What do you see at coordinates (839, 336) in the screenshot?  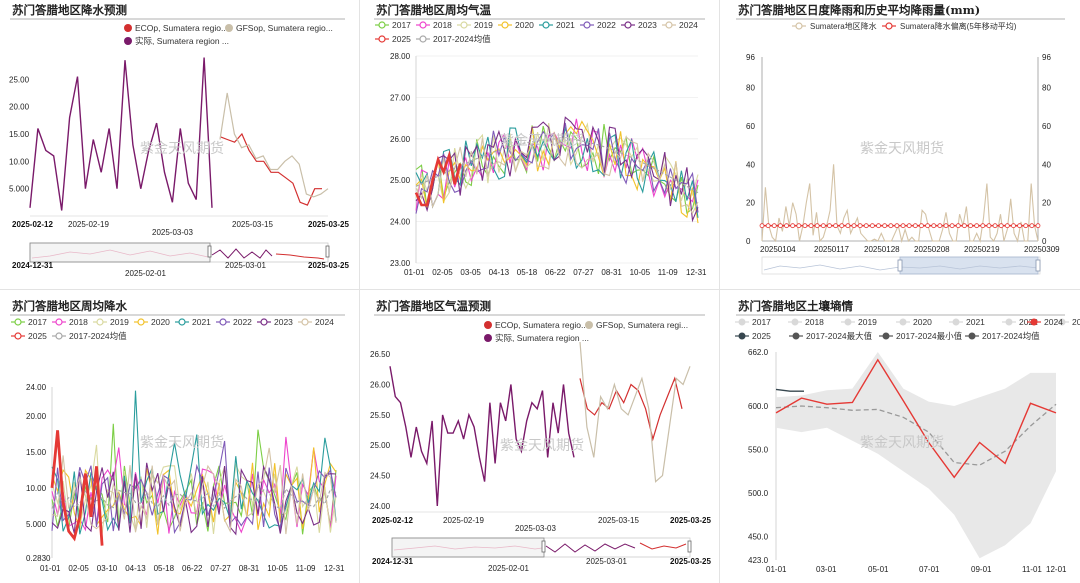 I see `legend-label: 2017-2024最大值` at bounding box center [839, 336].